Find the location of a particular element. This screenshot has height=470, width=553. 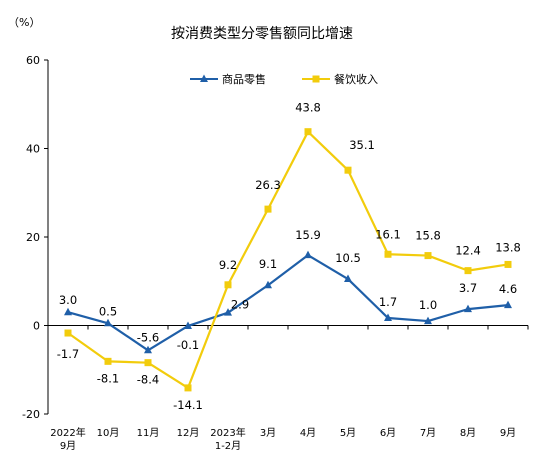

y-tick-label: 20 is located at coordinates (33, 237).